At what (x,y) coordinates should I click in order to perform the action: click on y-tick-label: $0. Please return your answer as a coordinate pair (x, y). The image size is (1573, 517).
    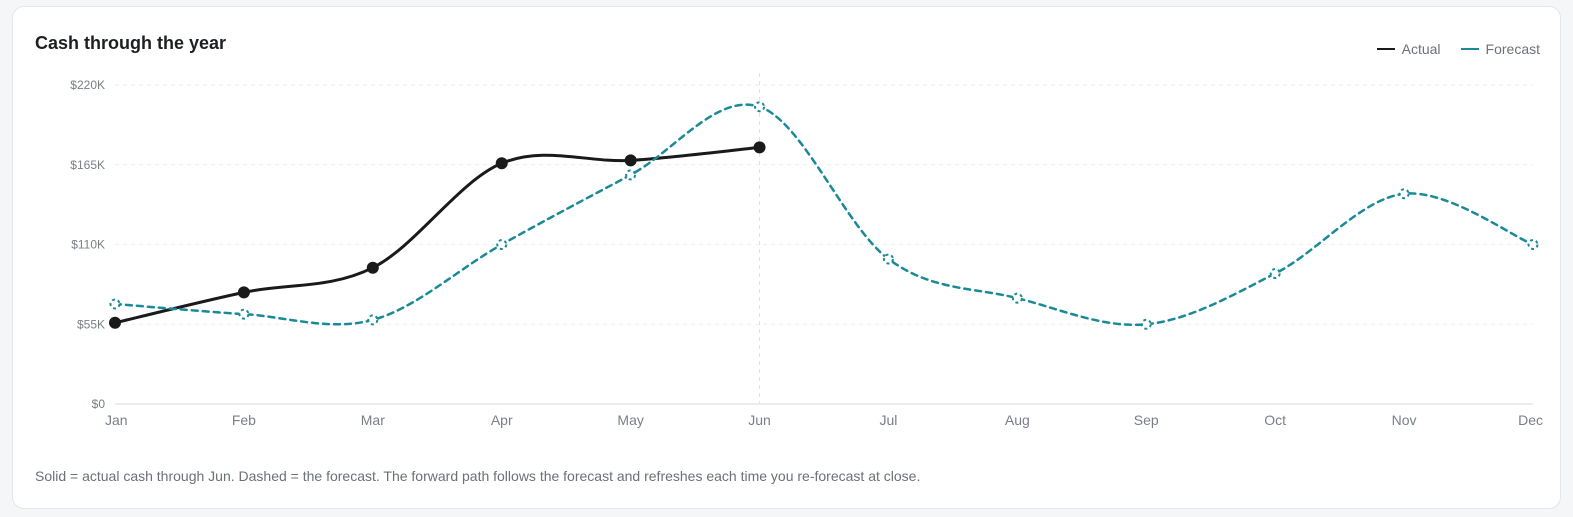
    Looking at the image, I should click on (99, 404).